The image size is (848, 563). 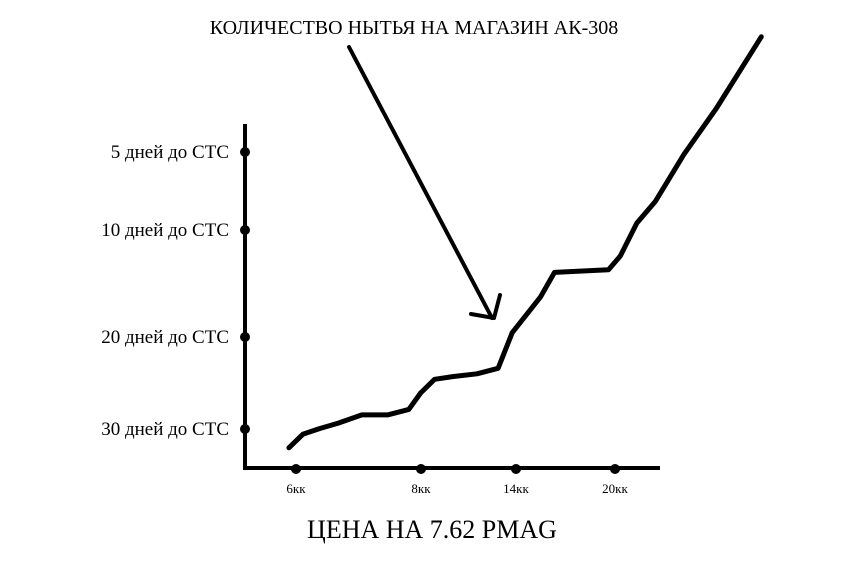 I want to click on y-tick-label: 5 дней до СТС, so click(x=170, y=152).